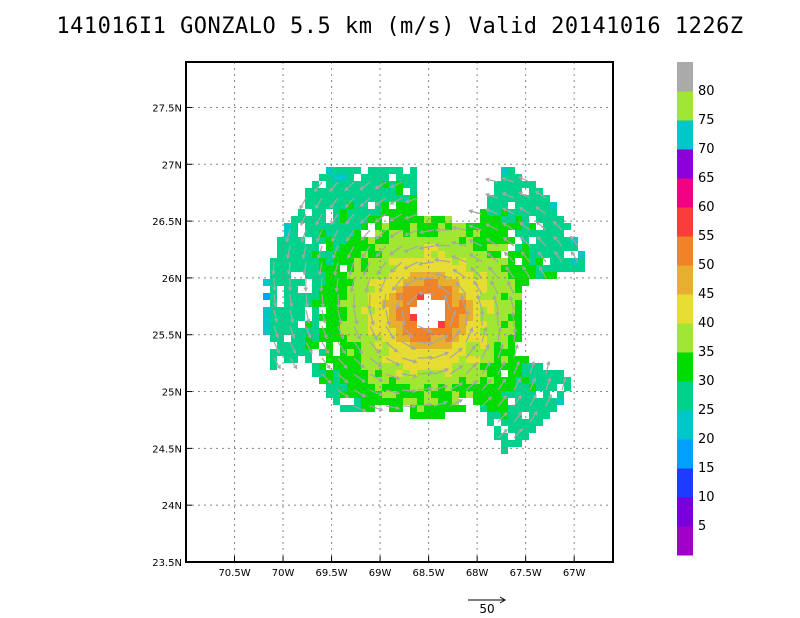  What do you see at coordinates (706, 91) in the screenshot?
I see `colorbar-label: 80` at bounding box center [706, 91].